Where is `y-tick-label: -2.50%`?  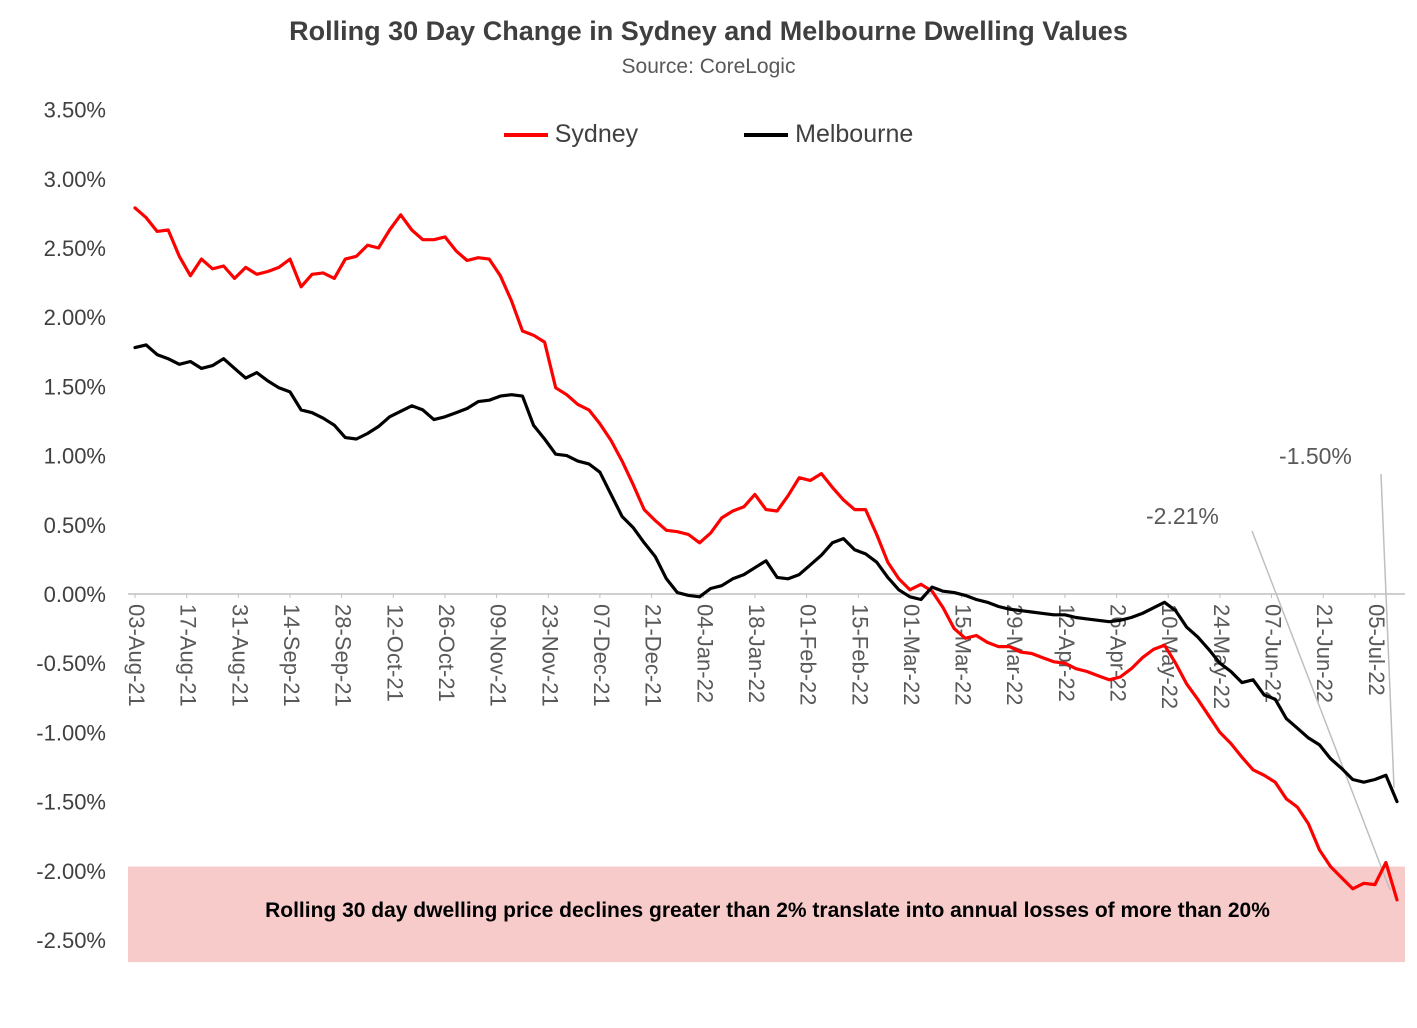 y-tick-label: -2.50% is located at coordinates (71, 940).